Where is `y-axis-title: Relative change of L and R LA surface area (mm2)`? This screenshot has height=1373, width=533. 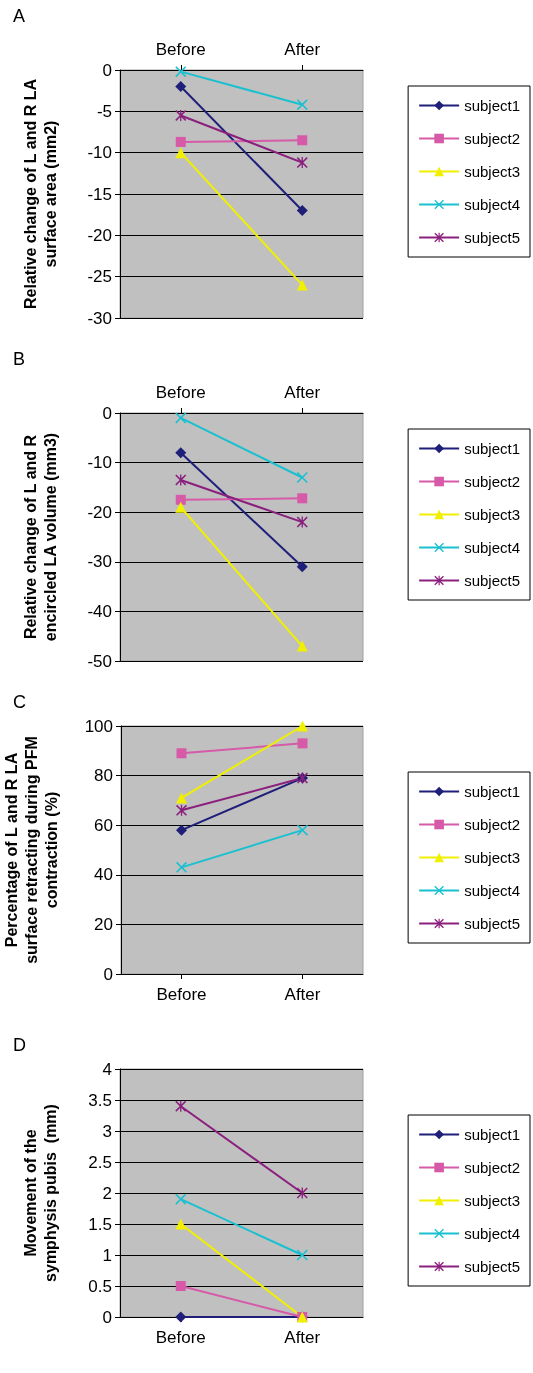 y-axis-title: Relative change of L and R LA surface area (mm2) is located at coordinates (40, 193).